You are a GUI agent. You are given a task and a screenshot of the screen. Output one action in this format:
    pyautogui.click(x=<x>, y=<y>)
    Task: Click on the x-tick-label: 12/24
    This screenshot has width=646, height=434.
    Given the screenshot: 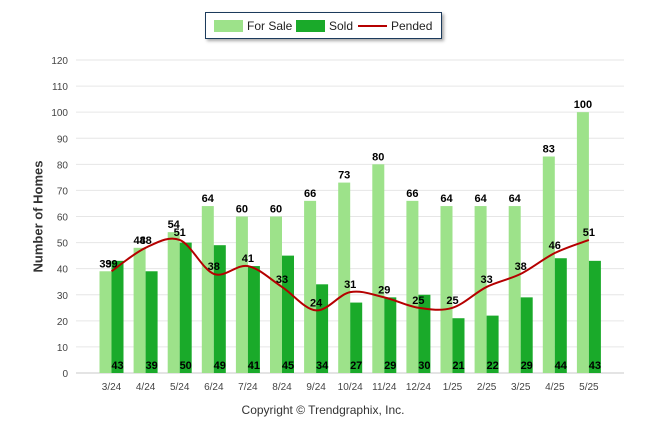 What is the action you would take?
    pyautogui.click(x=418, y=387)
    